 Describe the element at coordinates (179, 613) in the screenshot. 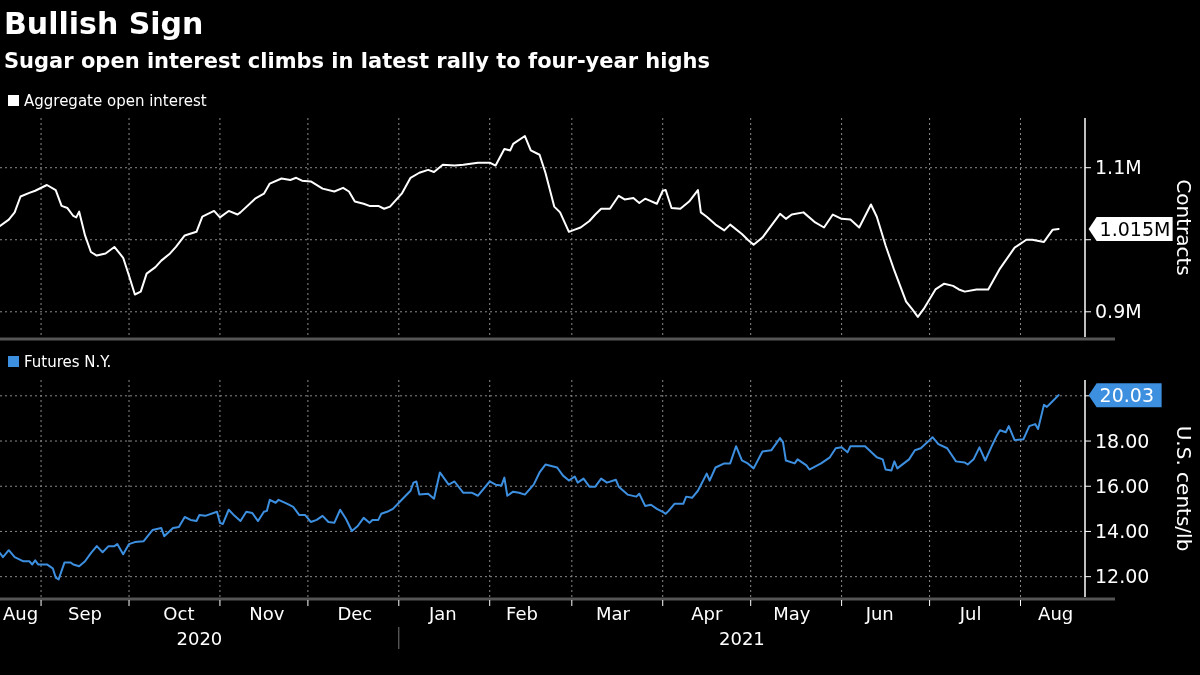

I see `x-tick-label: Oct` at that location.